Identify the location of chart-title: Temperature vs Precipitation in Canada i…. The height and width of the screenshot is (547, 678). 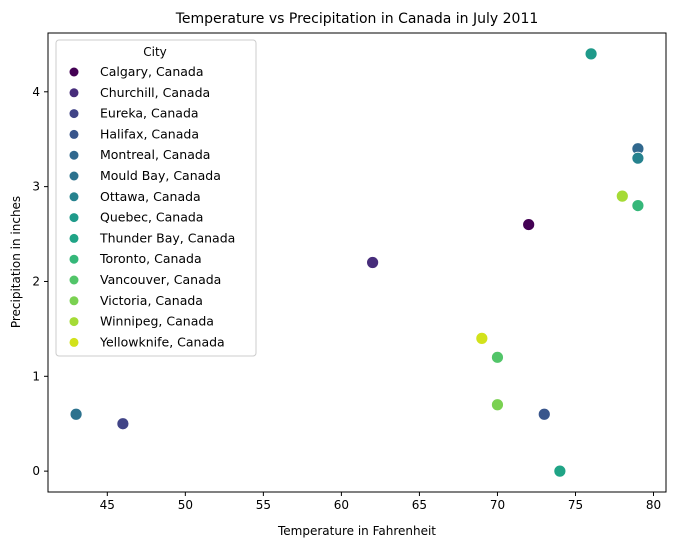
(357, 19).